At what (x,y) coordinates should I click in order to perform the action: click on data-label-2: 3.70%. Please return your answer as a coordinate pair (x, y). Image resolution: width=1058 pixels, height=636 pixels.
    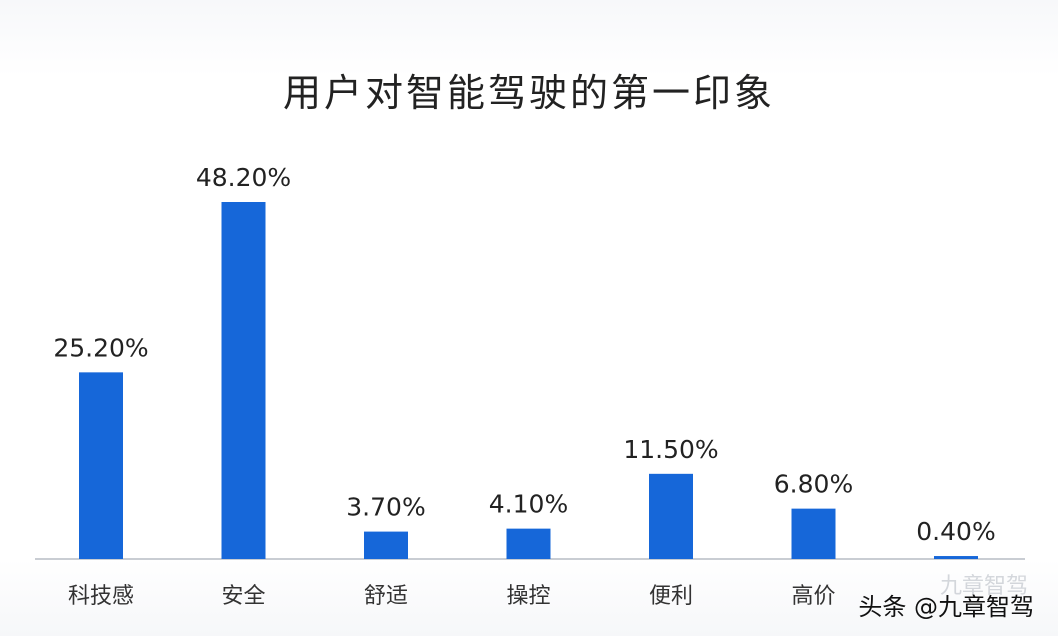
    Looking at the image, I should click on (385, 507).